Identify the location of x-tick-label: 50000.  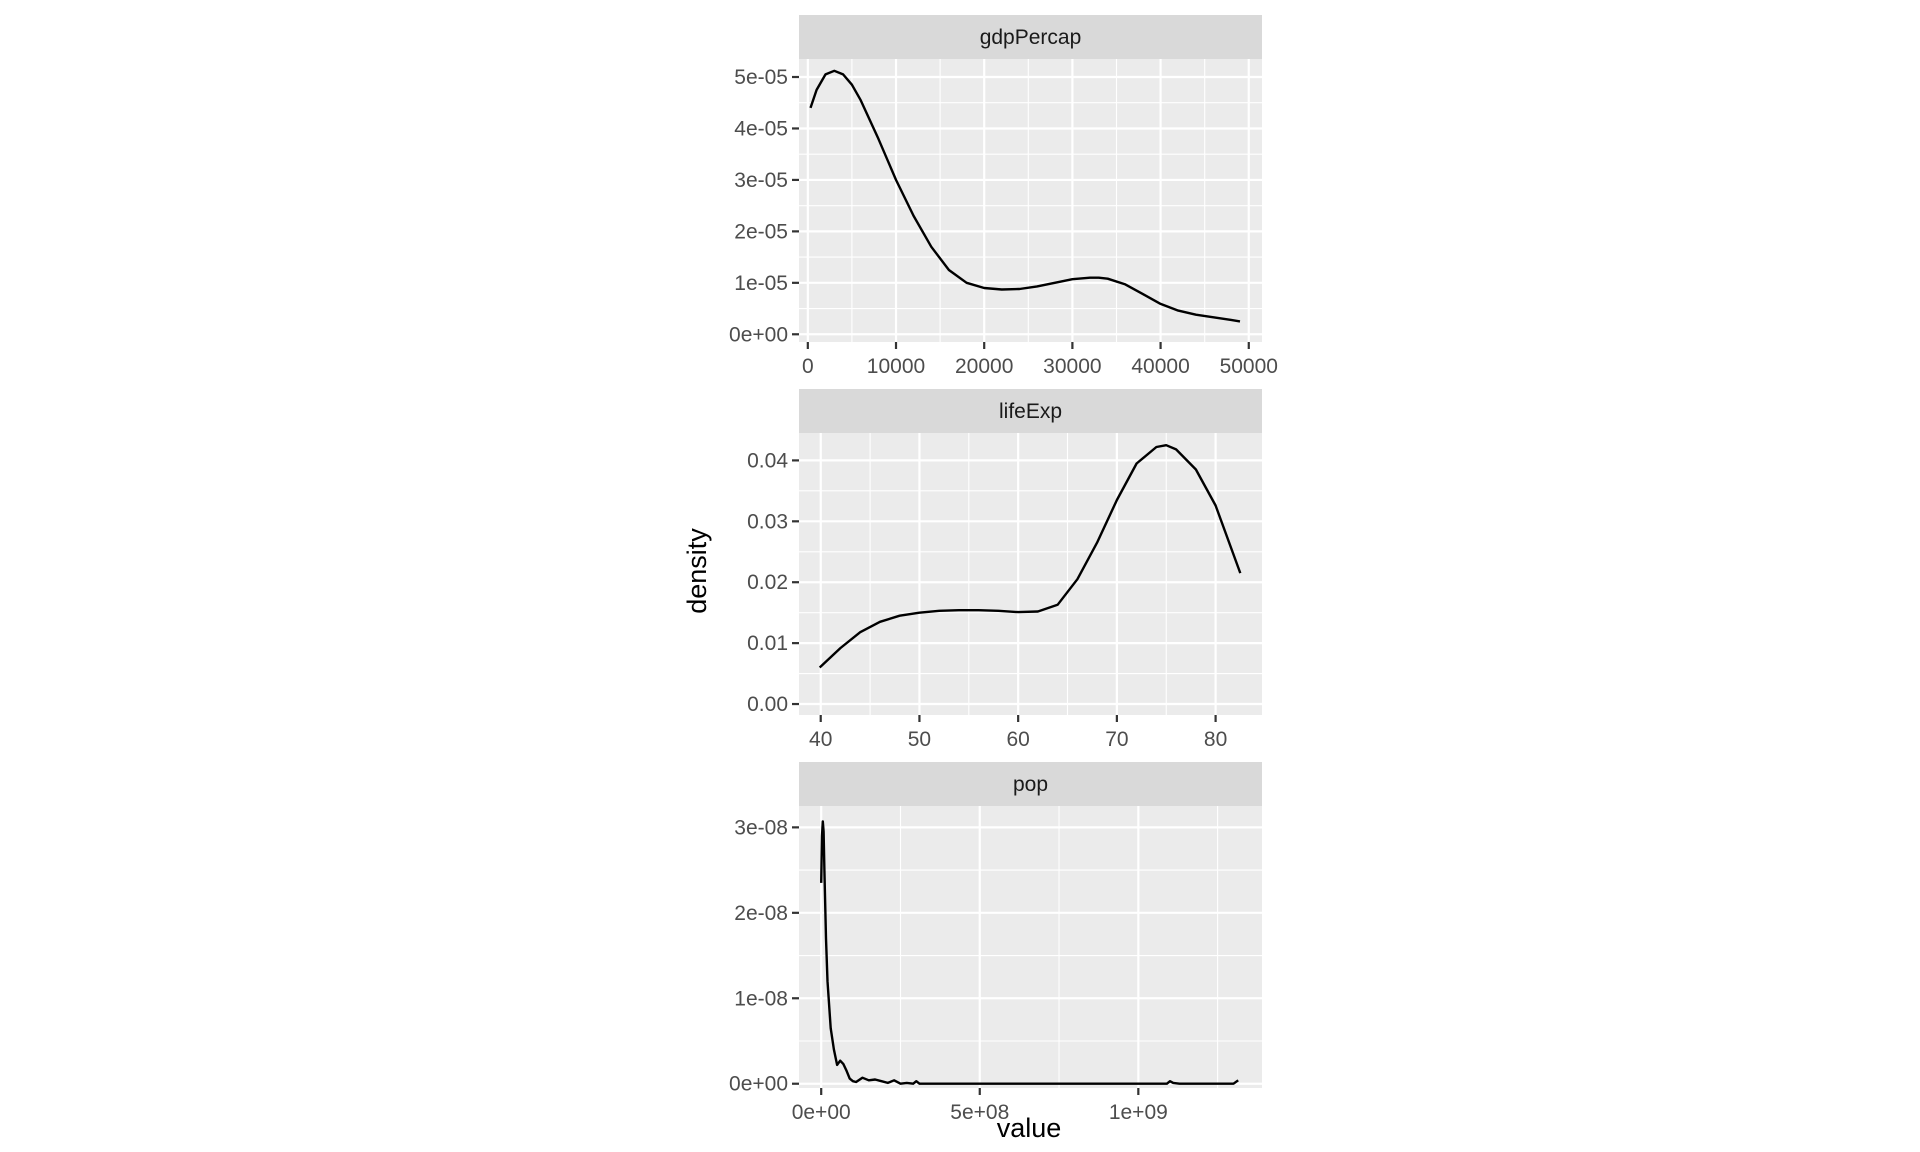
(1249, 366).